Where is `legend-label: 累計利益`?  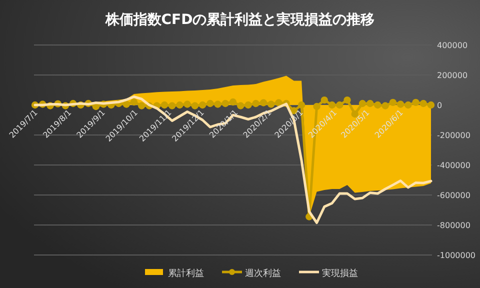
legend-label: 累計利益 is located at coordinates (186, 273).